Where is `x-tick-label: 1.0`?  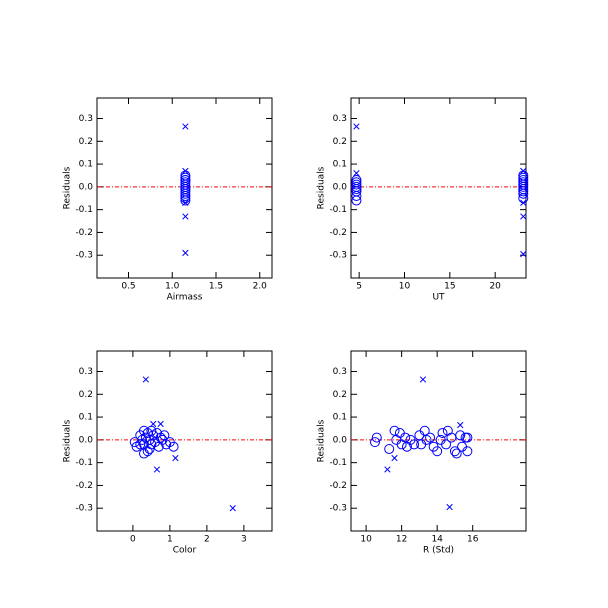
x-tick-label: 1.0 is located at coordinates (172, 287).